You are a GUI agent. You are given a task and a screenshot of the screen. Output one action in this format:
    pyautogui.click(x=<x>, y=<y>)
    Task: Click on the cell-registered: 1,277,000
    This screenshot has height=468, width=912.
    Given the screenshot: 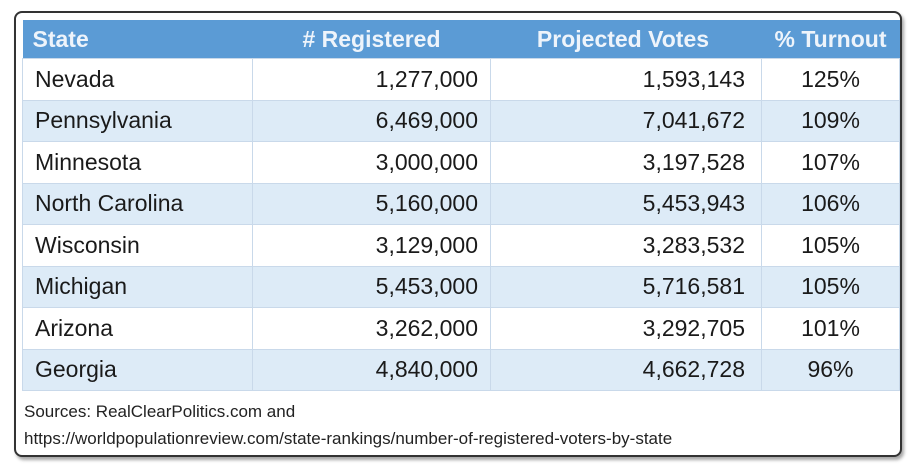 What is the action you would take?
    pyautogui.click(x=371, y=79)
    